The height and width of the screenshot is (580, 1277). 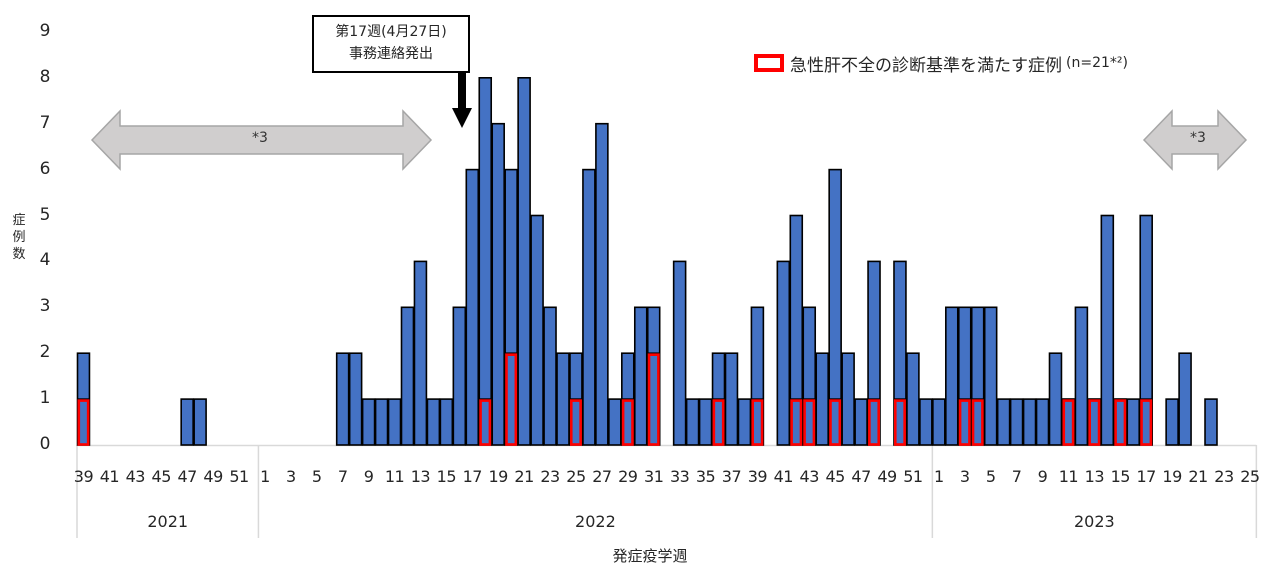 I want to click on legend-red-box-icon, so click(x=769, y=63).